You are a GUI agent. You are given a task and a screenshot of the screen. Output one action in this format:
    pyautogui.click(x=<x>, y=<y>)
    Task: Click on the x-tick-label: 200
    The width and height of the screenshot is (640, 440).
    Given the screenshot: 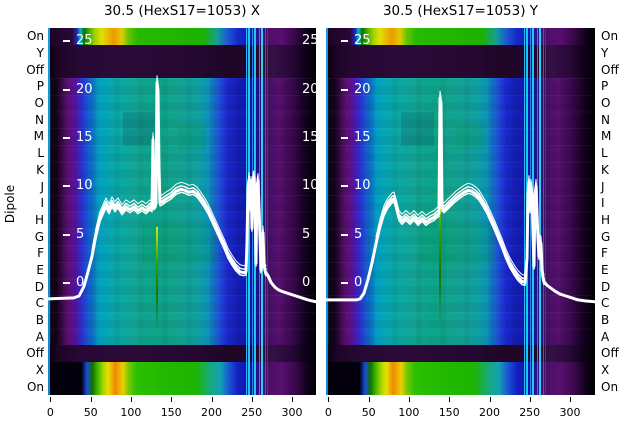 What is the action you would take?
    pyautogui.click(x=211, y=412)
    